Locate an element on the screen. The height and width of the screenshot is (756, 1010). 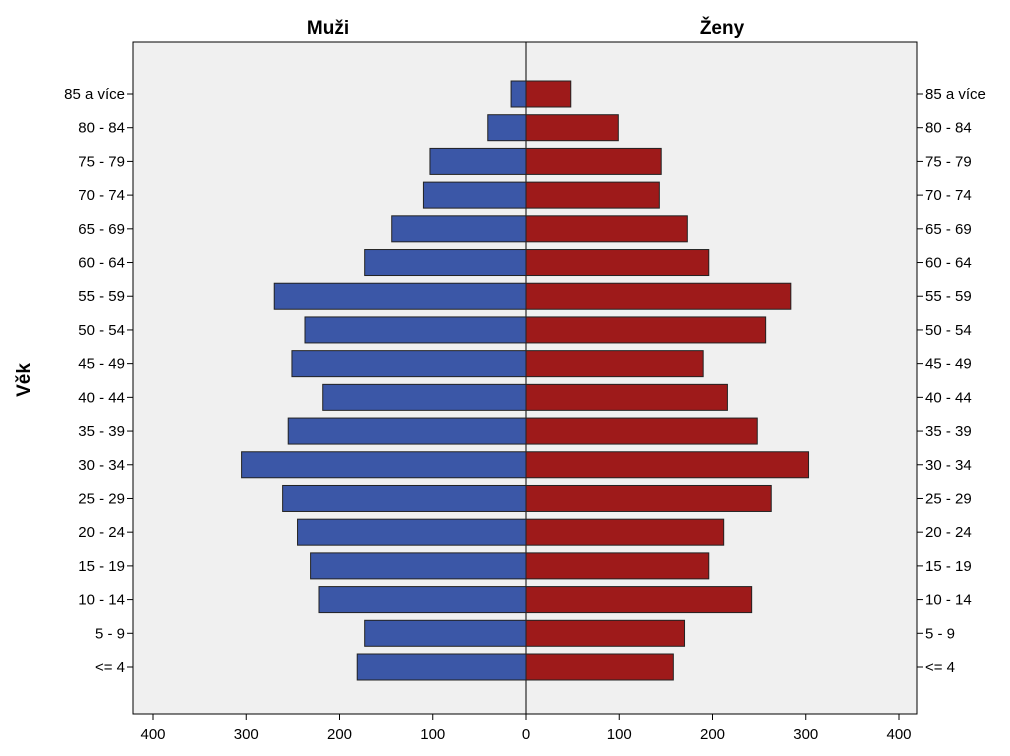
category-label-left: 70 - 74 is located at coordinates (101, 195).